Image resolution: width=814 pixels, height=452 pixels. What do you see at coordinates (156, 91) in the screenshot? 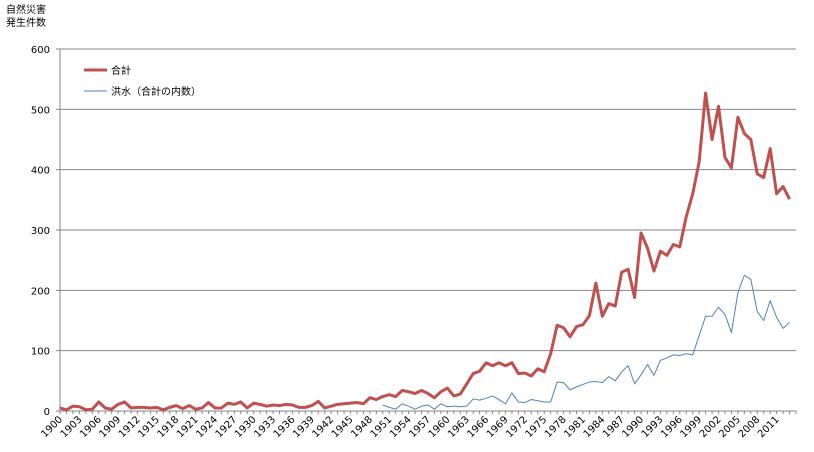
I see `legend-label-2: 洪水（合計の内数）` at bounding box center [156, 91].